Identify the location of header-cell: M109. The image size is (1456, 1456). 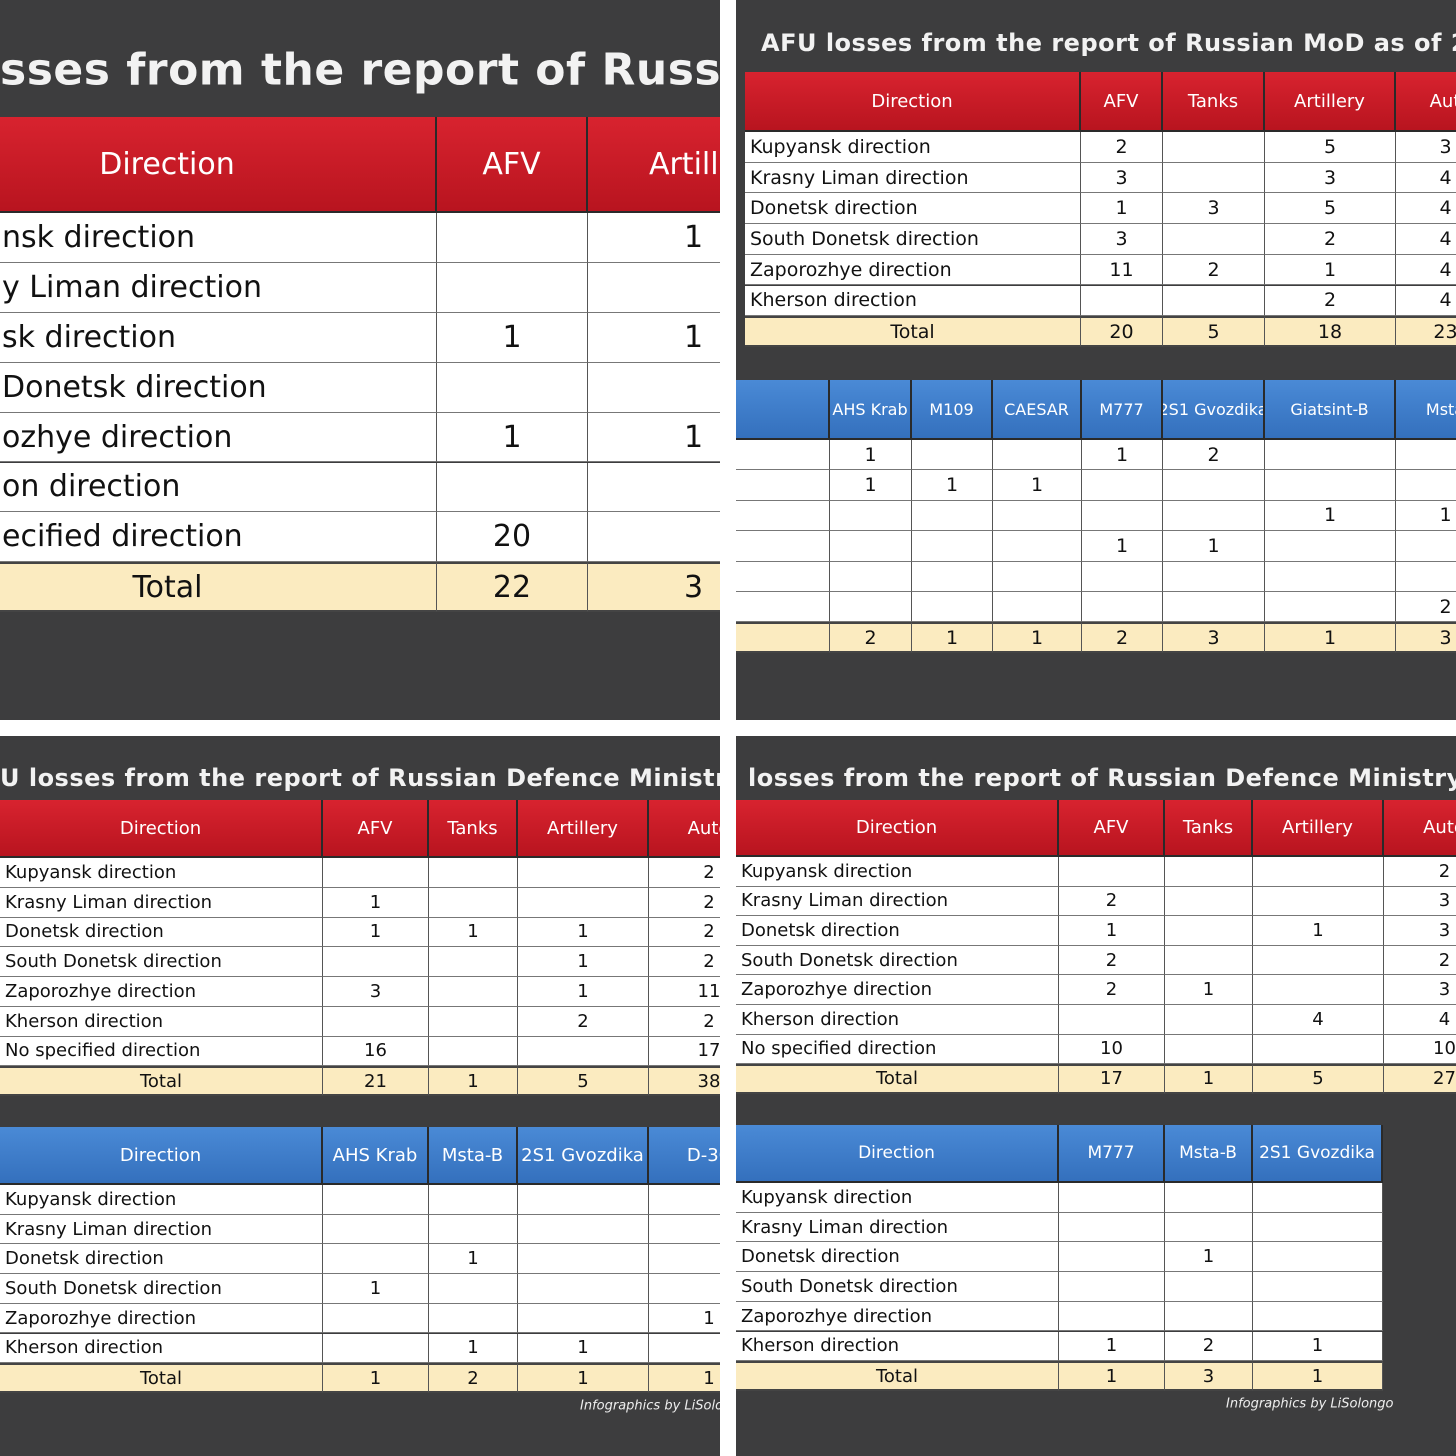
(952, 410).